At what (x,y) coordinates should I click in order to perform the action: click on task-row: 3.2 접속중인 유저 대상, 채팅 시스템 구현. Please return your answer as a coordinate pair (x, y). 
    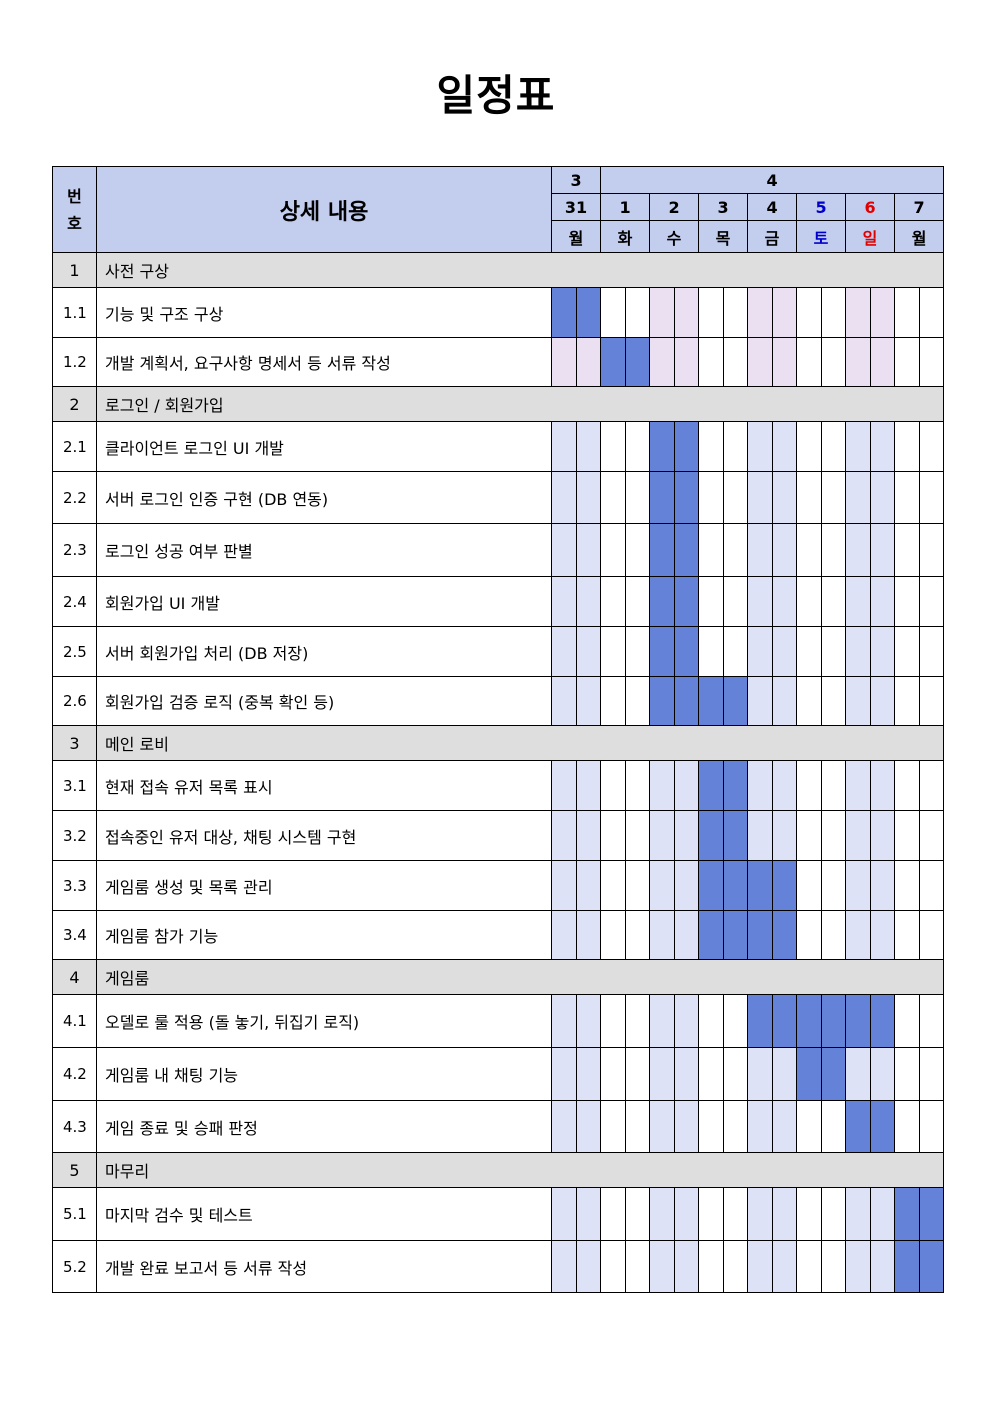
    Looking at the image, I should click on (498, 835).